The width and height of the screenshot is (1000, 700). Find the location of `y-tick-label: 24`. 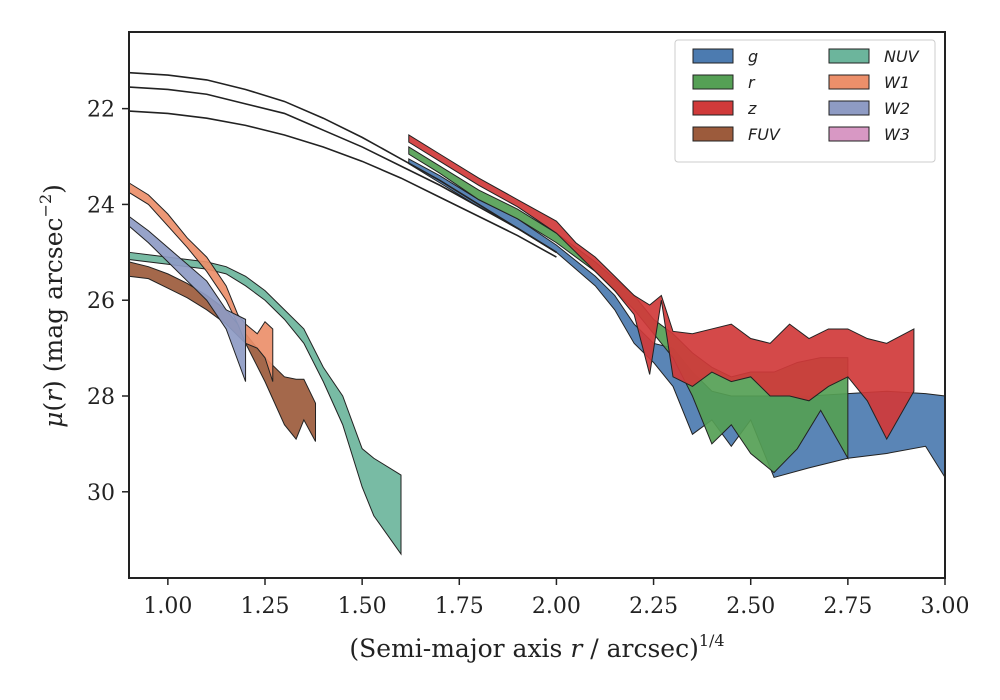

y-tick-label: 24 is located at coordinates (101, 205).